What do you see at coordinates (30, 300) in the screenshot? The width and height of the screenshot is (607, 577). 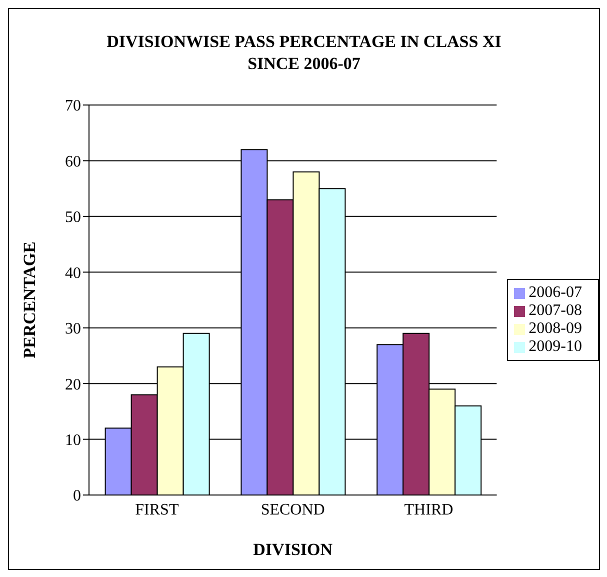 I see `y-axis-title: PERCENTAGE` at bounding box center [30, 300].